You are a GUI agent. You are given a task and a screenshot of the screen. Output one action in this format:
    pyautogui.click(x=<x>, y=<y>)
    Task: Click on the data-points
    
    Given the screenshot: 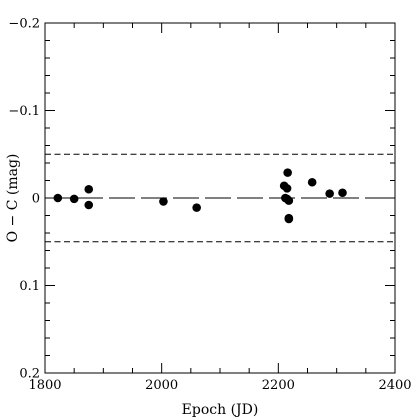 What is the action you would take?
    pyautogui.click(x=200, y=196)
    